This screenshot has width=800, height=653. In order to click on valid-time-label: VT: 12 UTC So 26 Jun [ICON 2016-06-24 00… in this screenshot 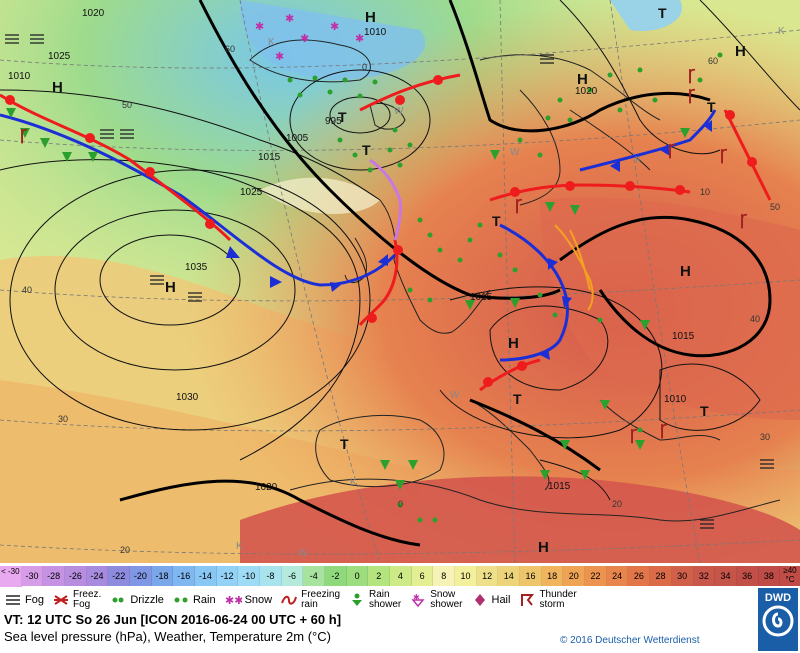, I will do `click(173, 619)`.